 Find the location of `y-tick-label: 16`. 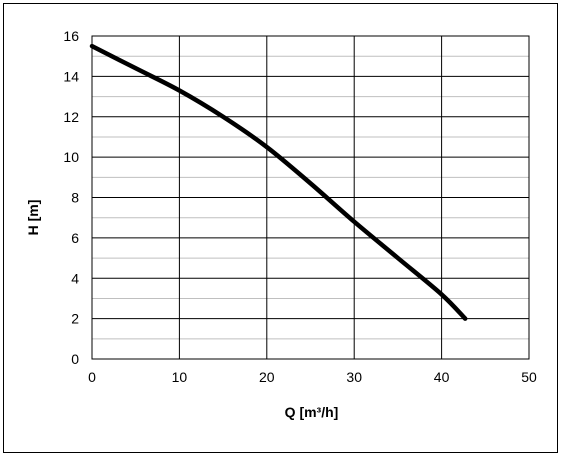

y-tick-label: 16 is located at coordinates (71, 36).